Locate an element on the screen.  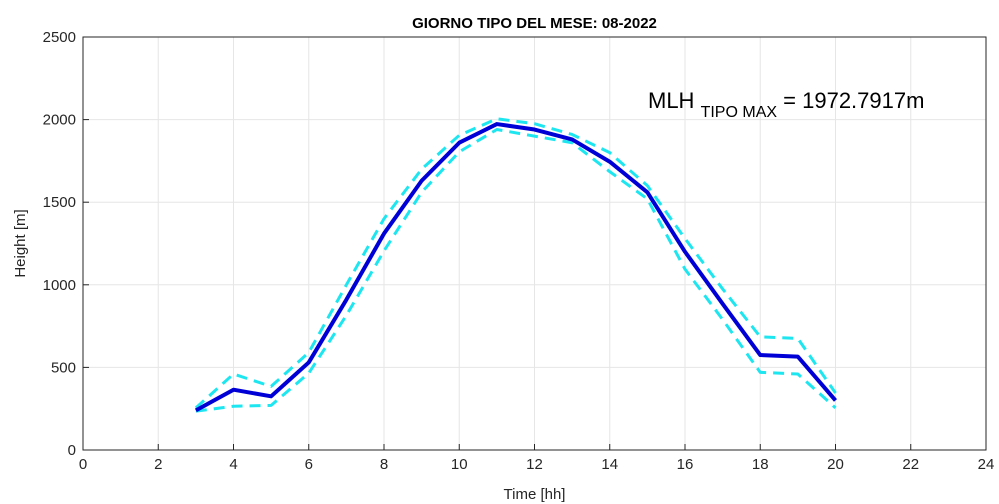
x-tick-label: 4 is located at coordinates (233, 464).